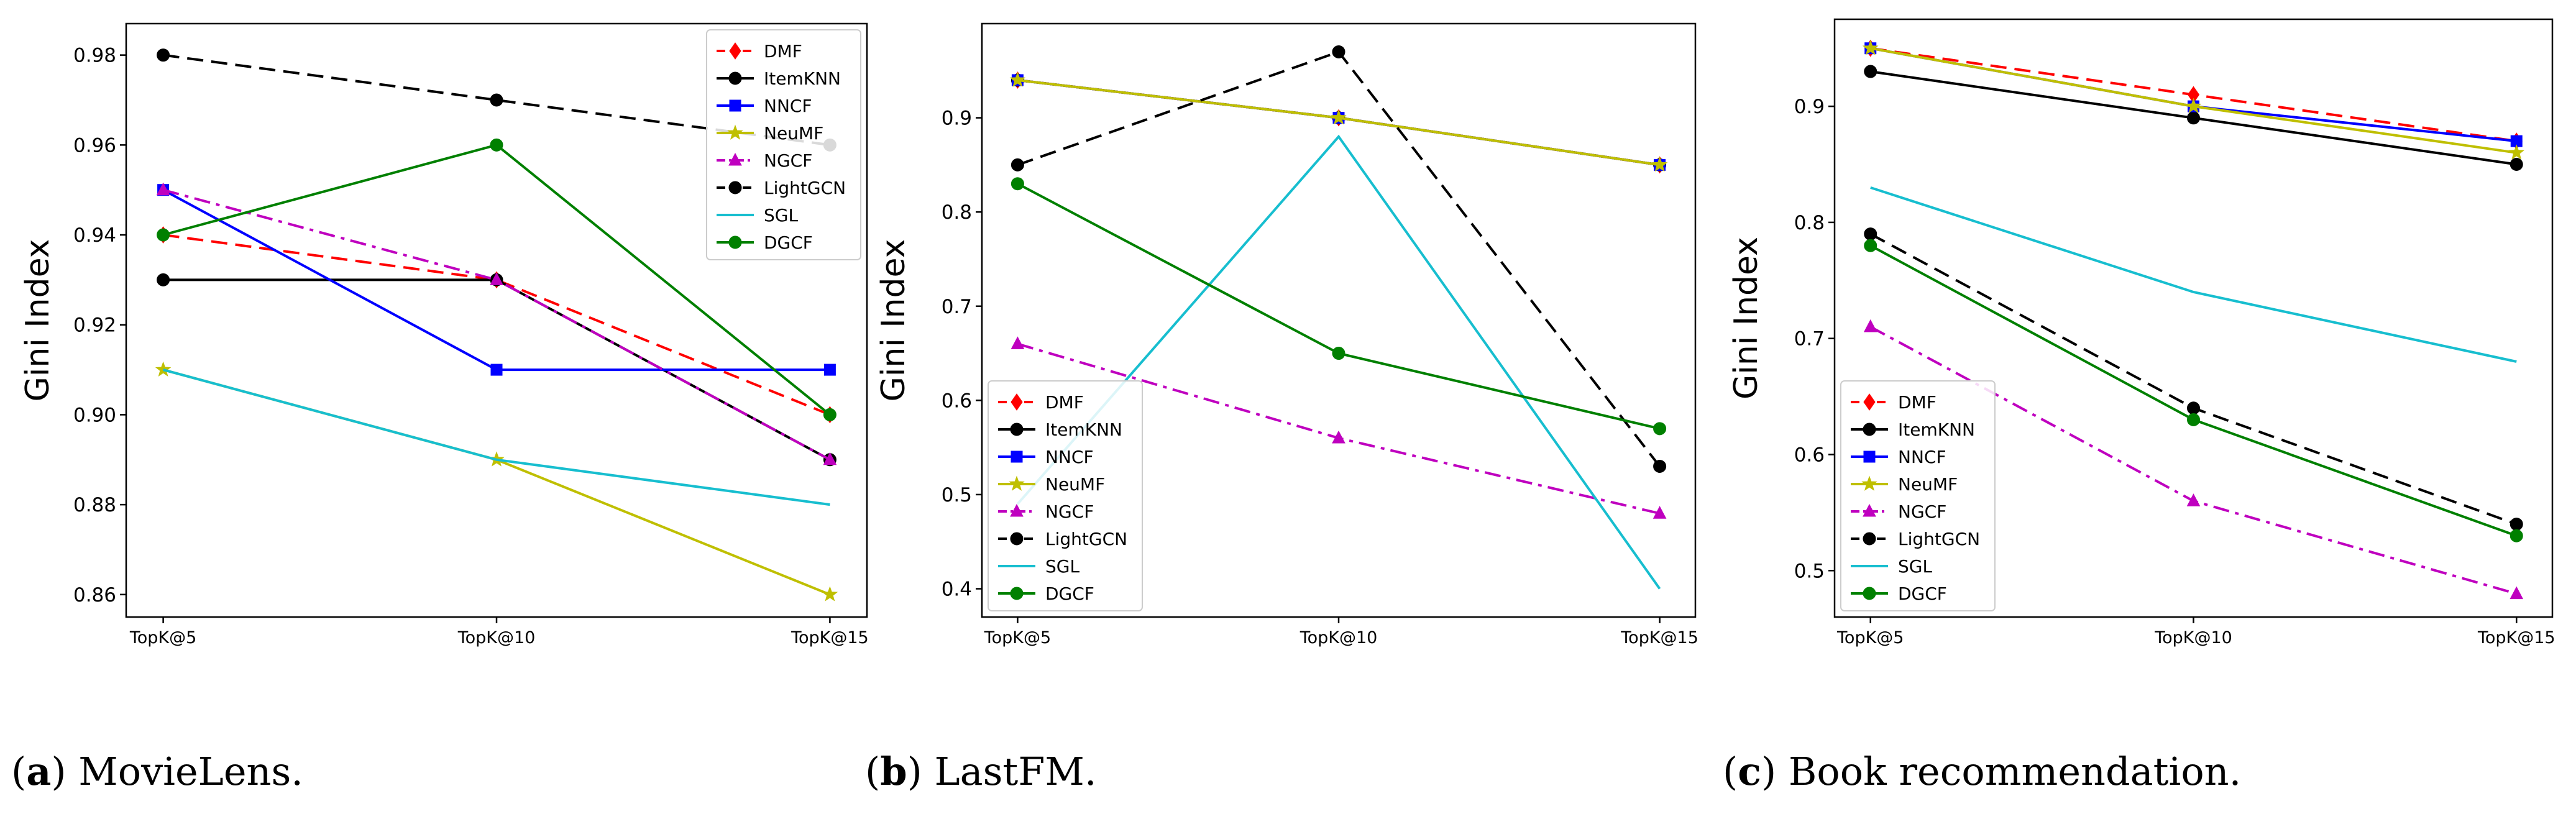  What do you see at coordinates (1086, 539) in the screenshot?
I see `panel-b-legend-label-lightgcn: LightGCN` at bounding box center [1086, 539].